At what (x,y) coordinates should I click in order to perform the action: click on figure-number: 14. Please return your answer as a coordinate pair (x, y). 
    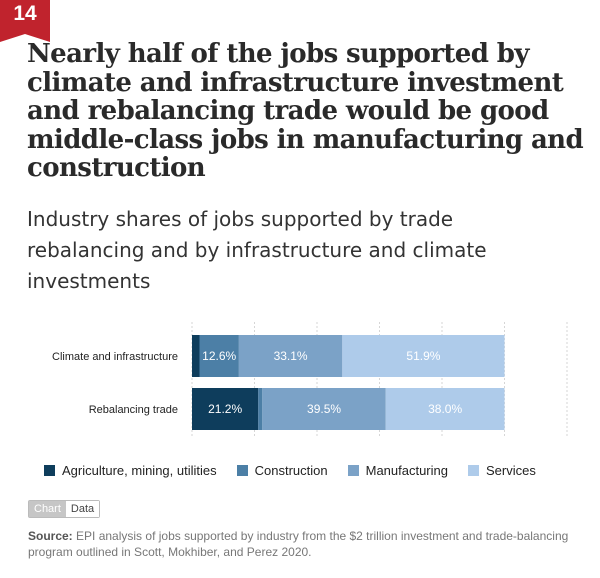
    Looking at the image, I should click on (25, 13).